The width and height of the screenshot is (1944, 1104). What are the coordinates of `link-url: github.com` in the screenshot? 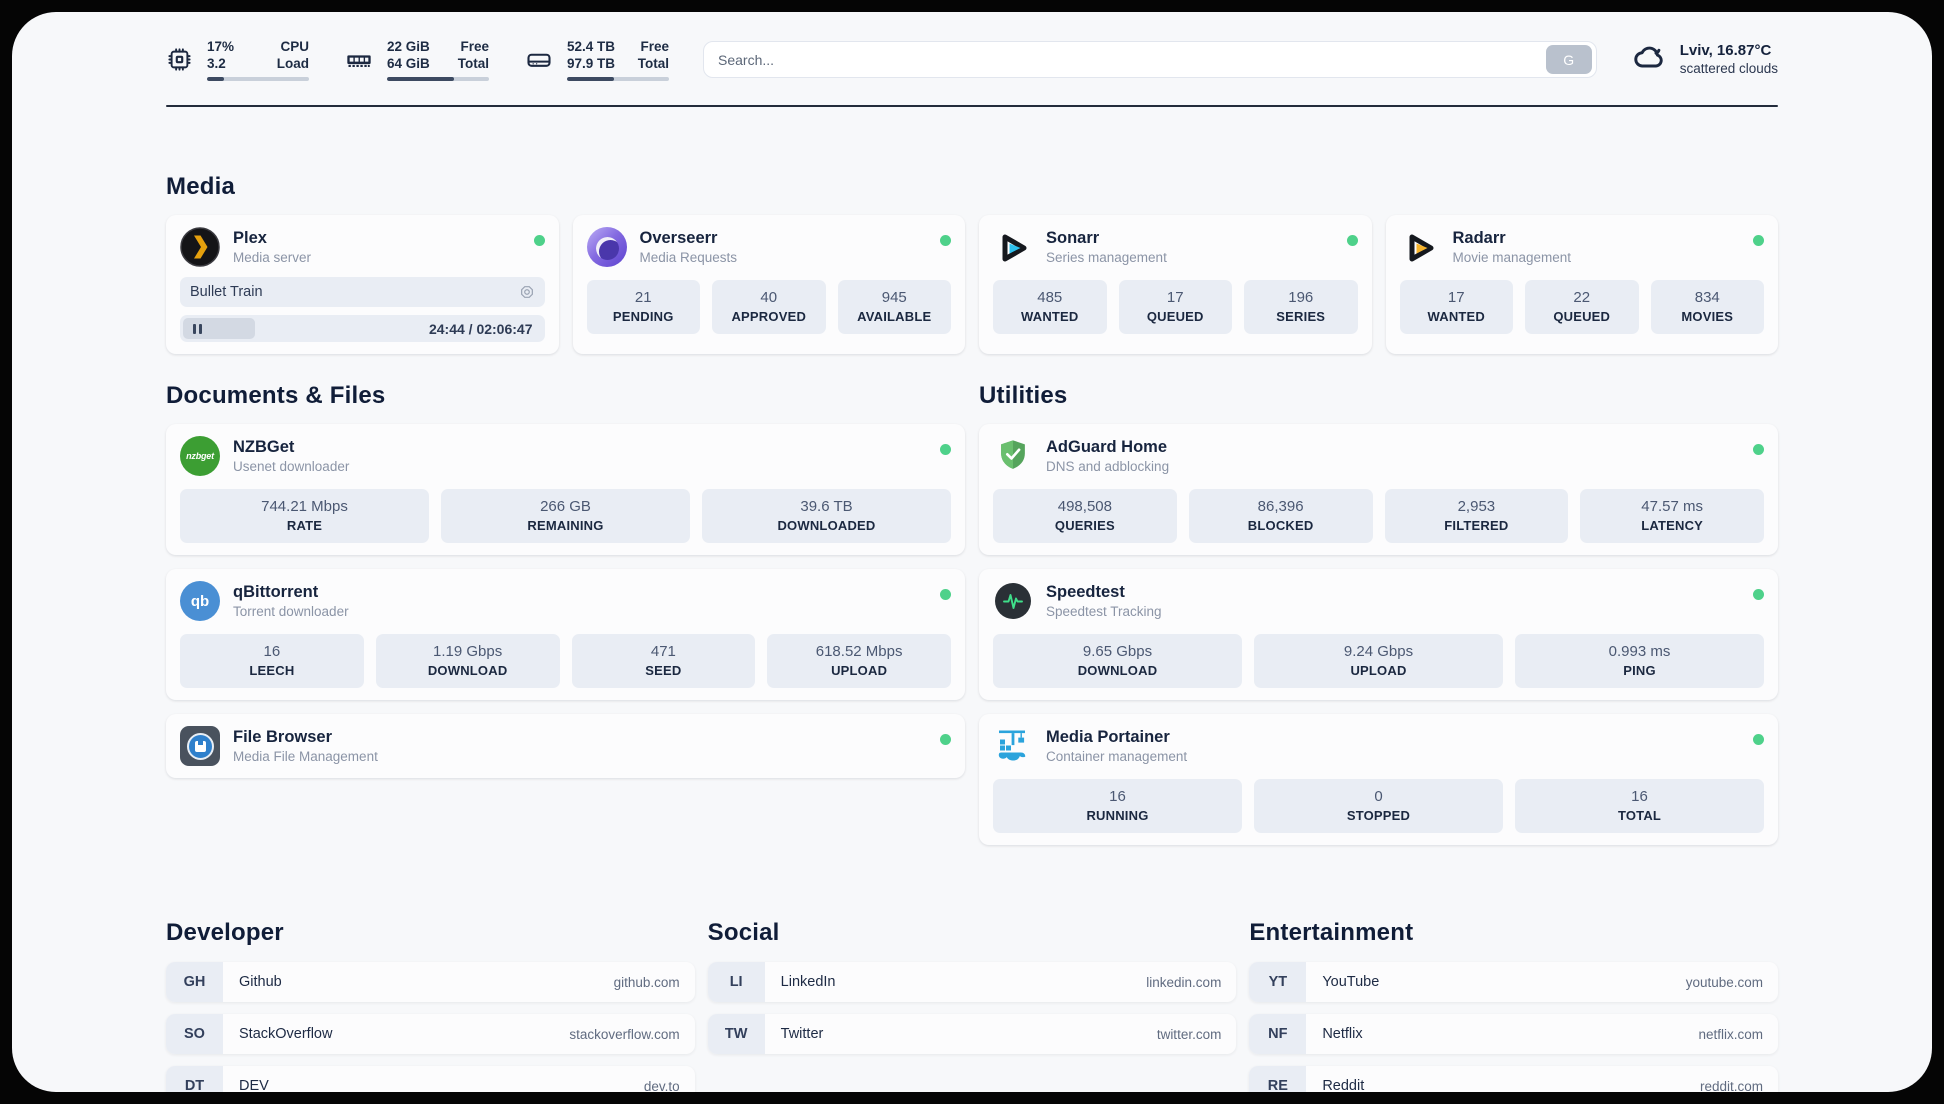 It's located at (646, 982).